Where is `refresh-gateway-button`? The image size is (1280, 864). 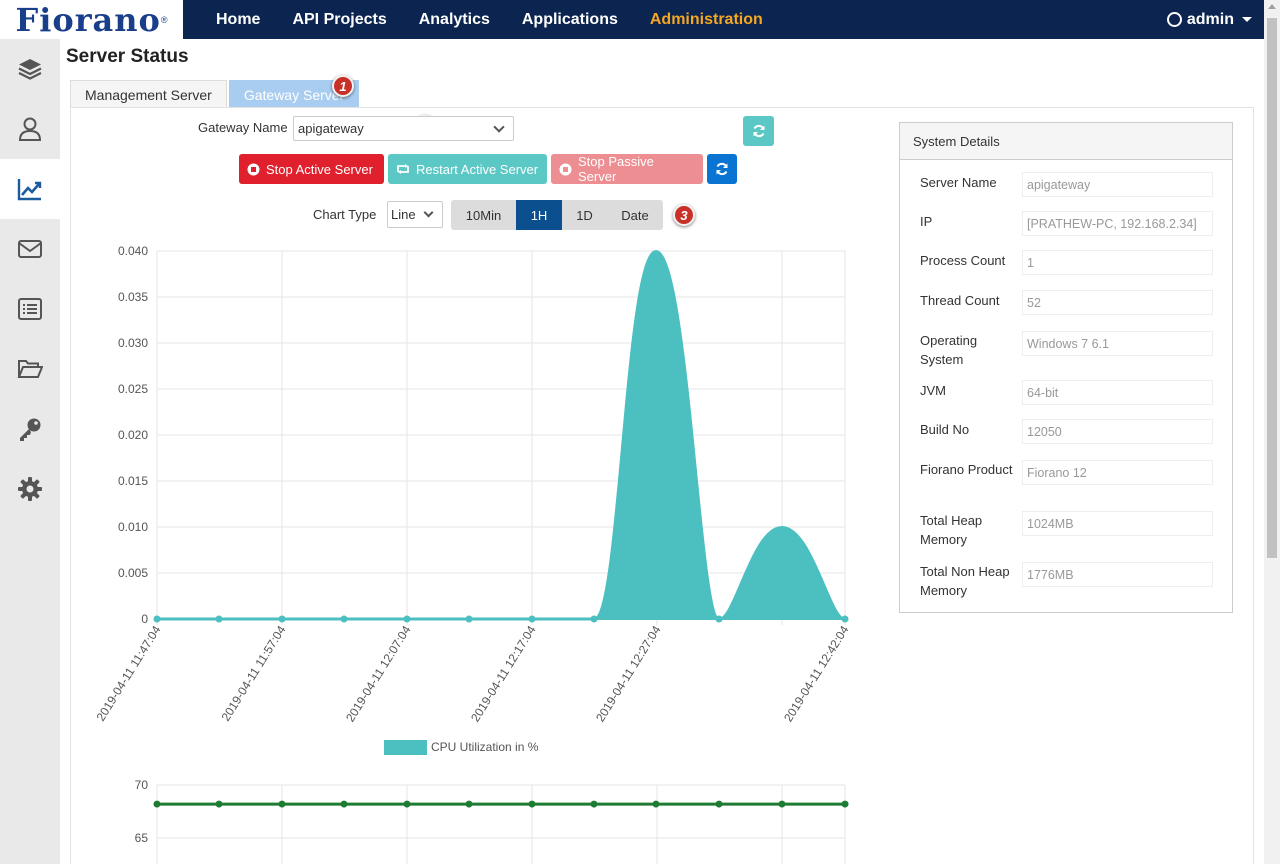 refresh-gateway-button is located at coordinates (758, 131).